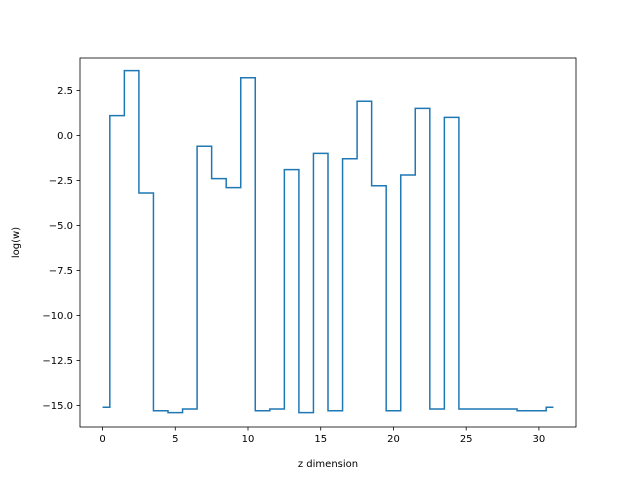 This screenshot has height=480, width=640. I want to click on y-tick-label: −7.5, so click(61, 271).